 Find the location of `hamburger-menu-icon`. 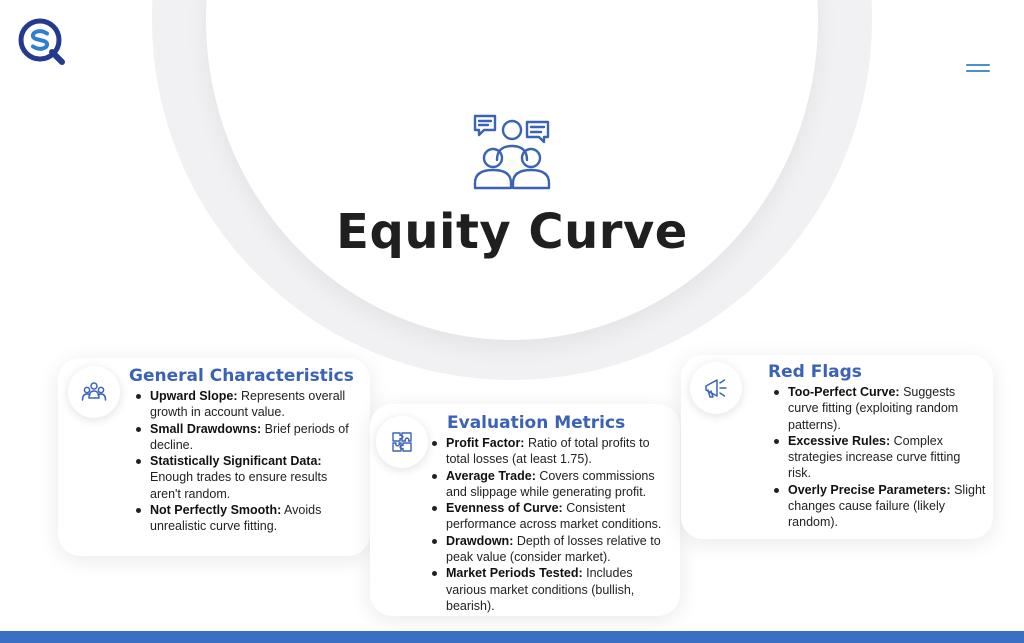

hamburger-menu-icon is located at coordinates (979, 69).